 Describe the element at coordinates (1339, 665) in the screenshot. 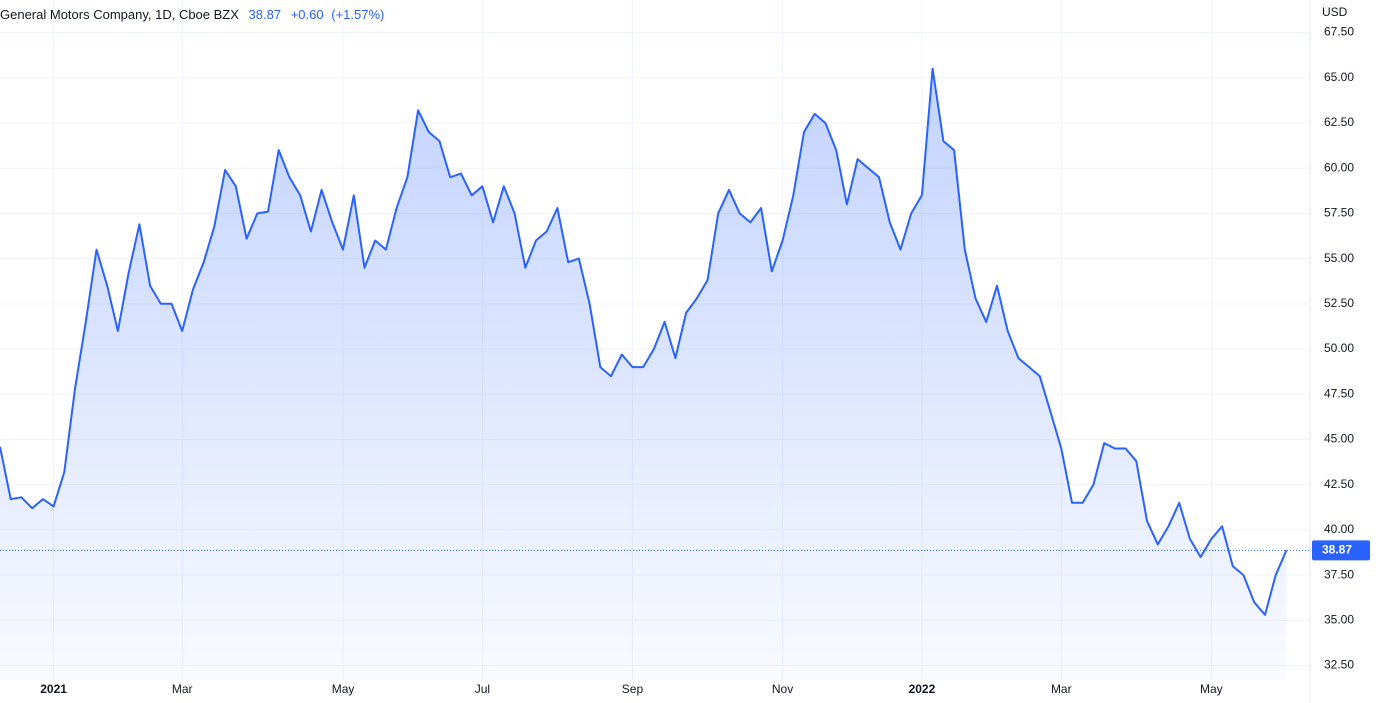

I see `y-tick-label: 32.50` at that location.